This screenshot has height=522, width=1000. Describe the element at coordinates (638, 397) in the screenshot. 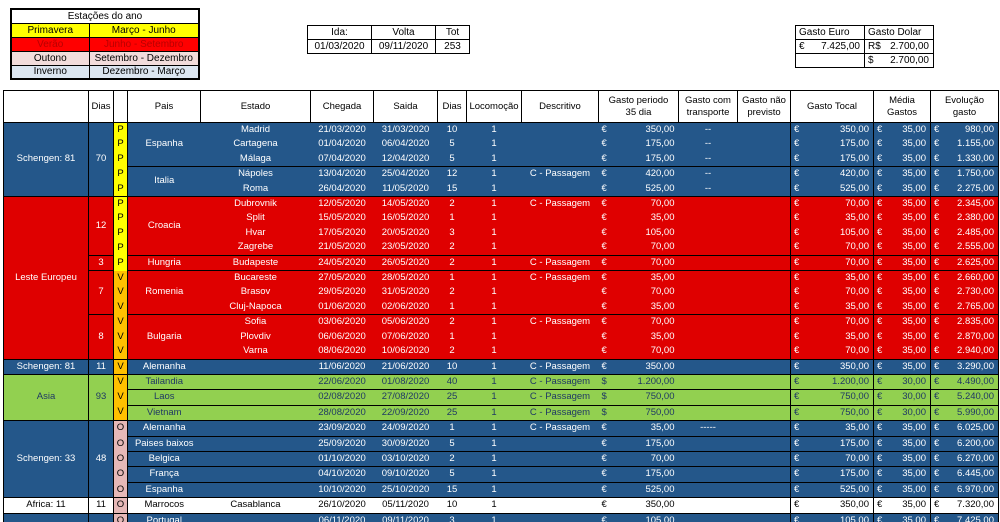

I see `period-spend-cell: $750,00` at that location.